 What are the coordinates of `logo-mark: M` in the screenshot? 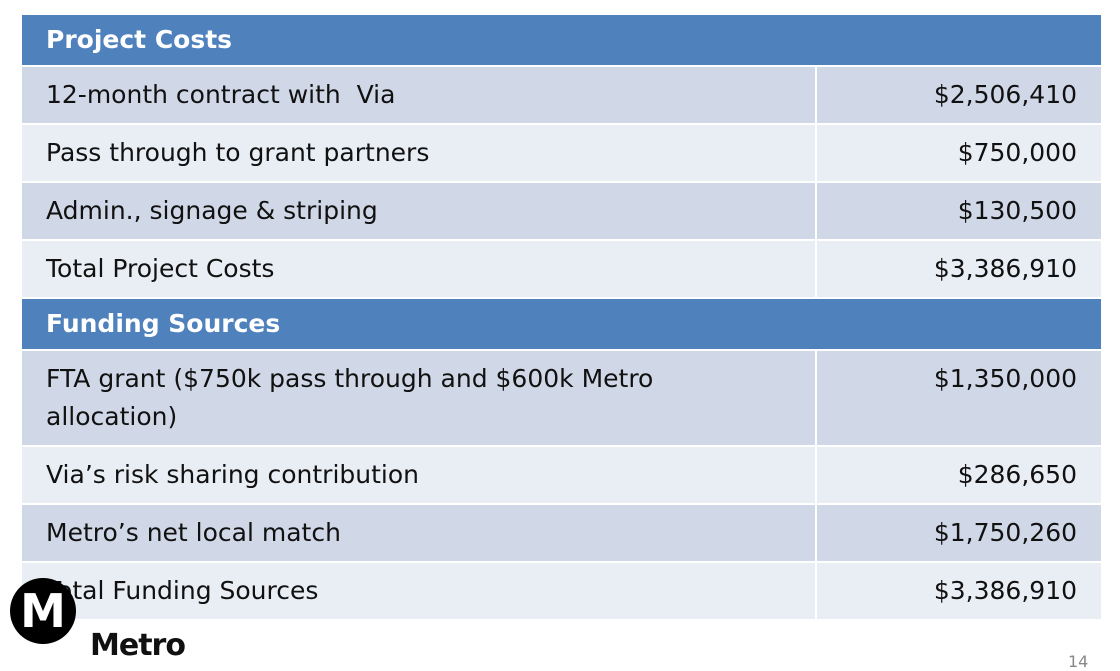 It's located at (43, 611).